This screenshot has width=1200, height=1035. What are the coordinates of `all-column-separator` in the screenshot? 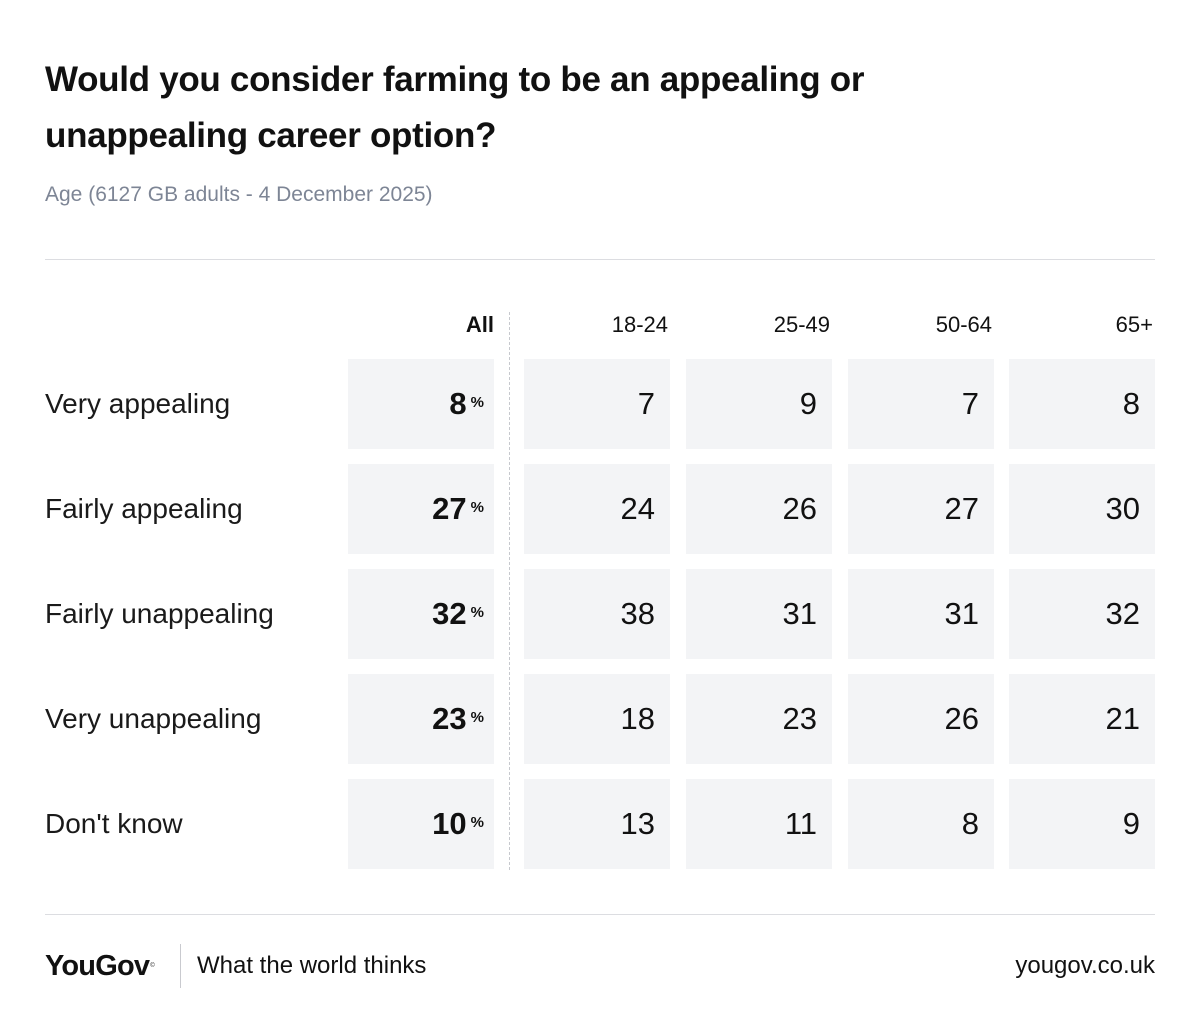 It's located at (509, 591).